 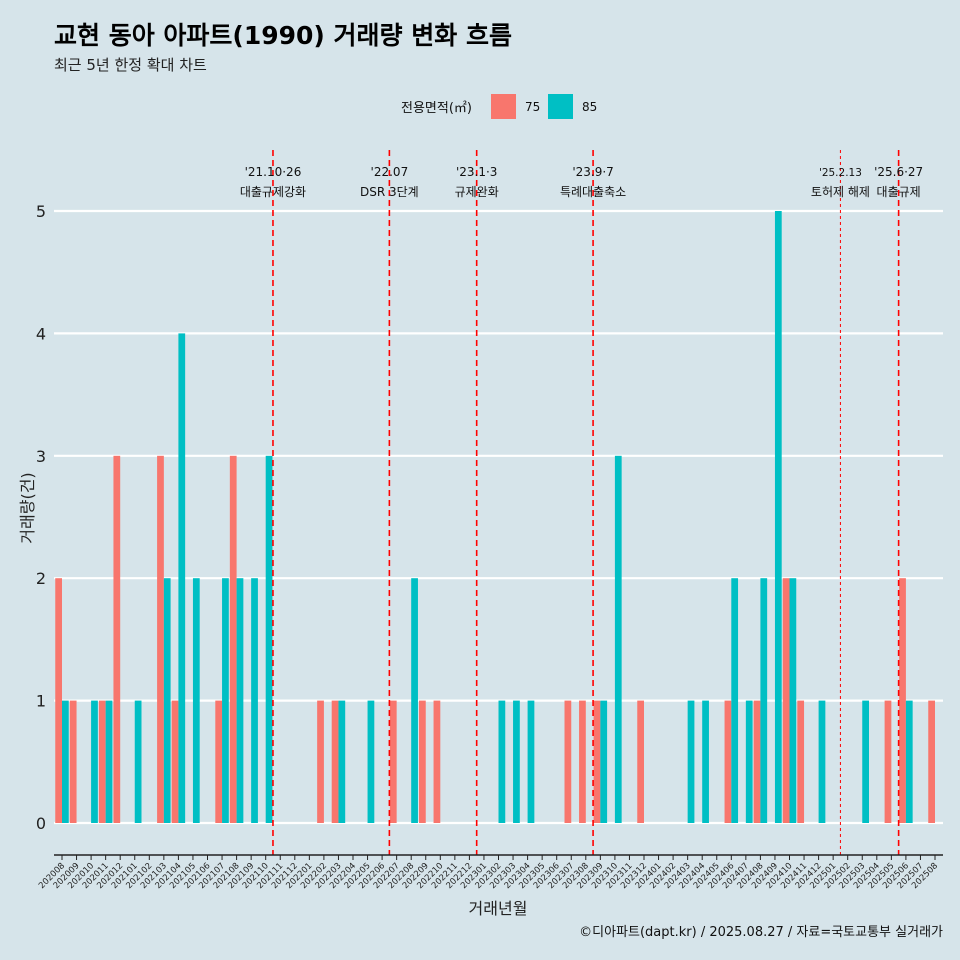 What do you see at coordinates (41, 823) in the screenshot?
I see `y-tick-label: 0` at bounding box center [41, 823].